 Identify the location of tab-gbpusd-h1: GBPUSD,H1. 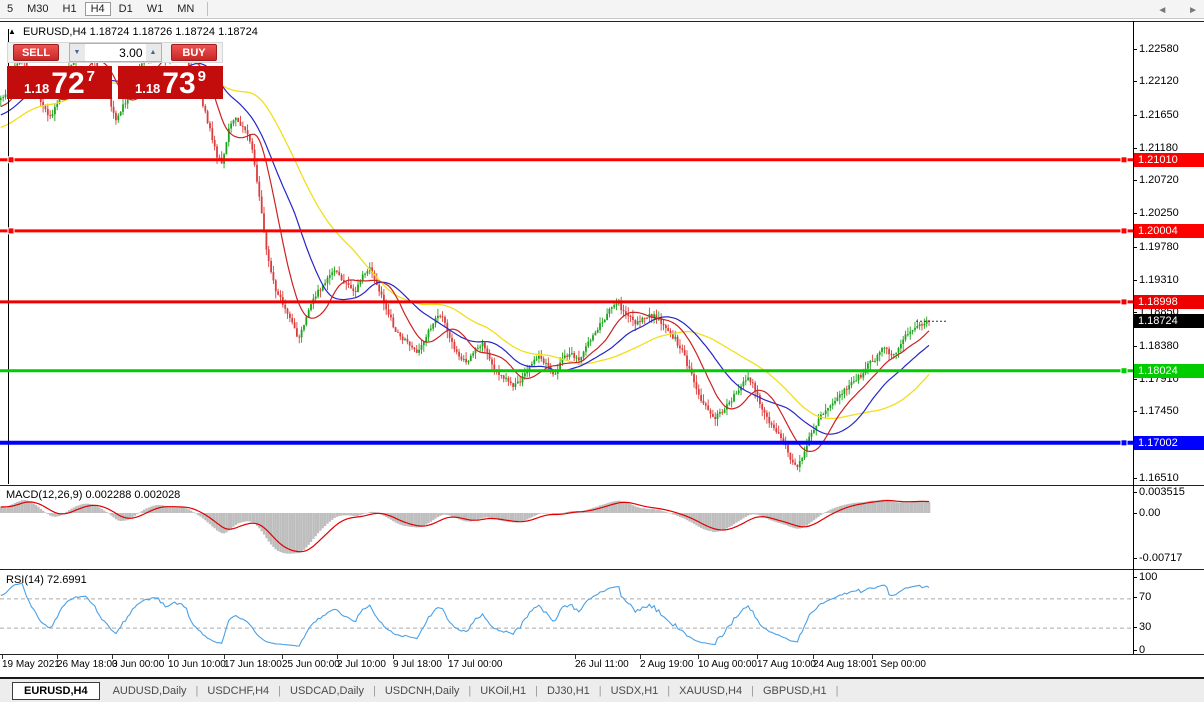
(794, 690).